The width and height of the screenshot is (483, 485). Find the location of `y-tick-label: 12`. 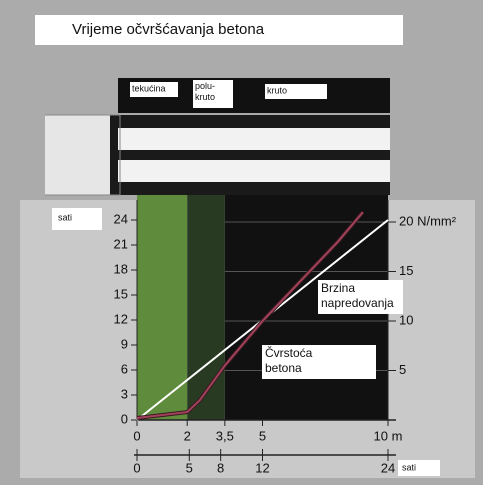

y-tick-label: 12 is located at coordinates (121, 318).